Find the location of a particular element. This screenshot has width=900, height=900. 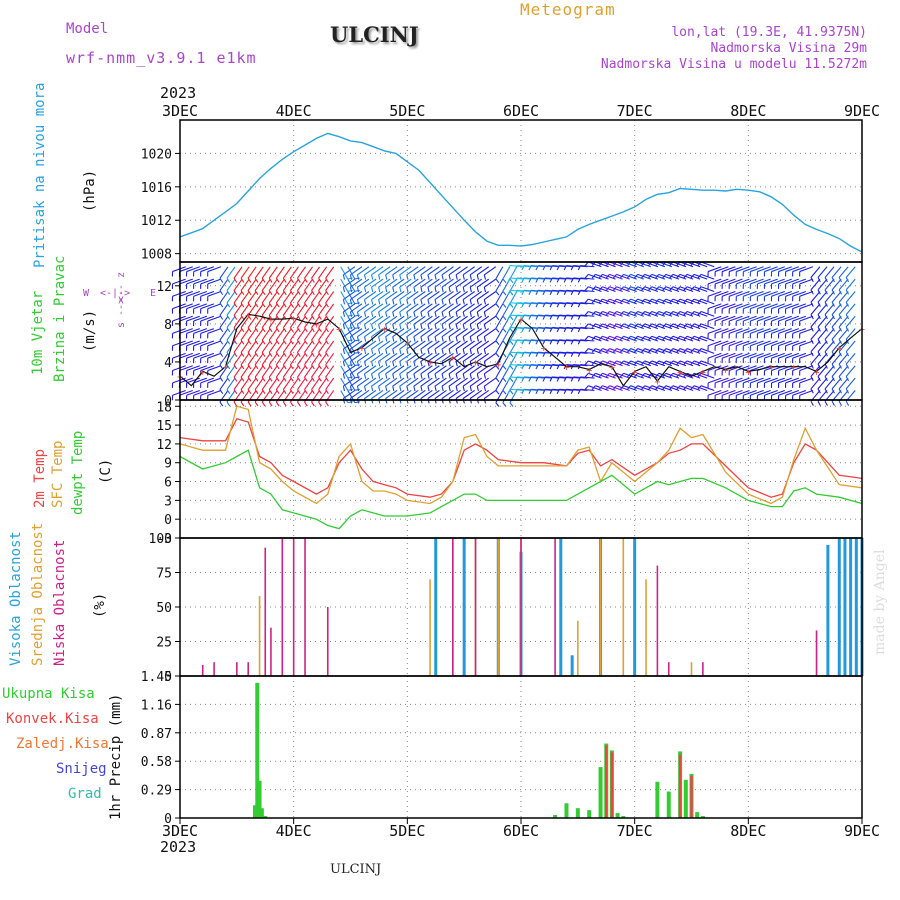

x-tick-label-top: 6DEC is located at coordinates (521, 111).